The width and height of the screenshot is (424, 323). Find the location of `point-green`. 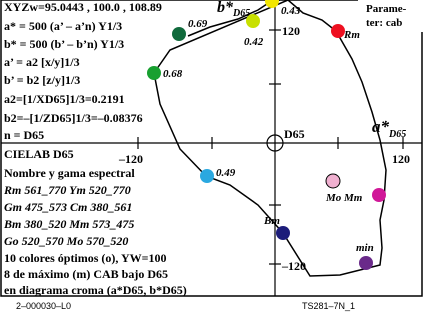

point-green is located at coordinates (154, 73).